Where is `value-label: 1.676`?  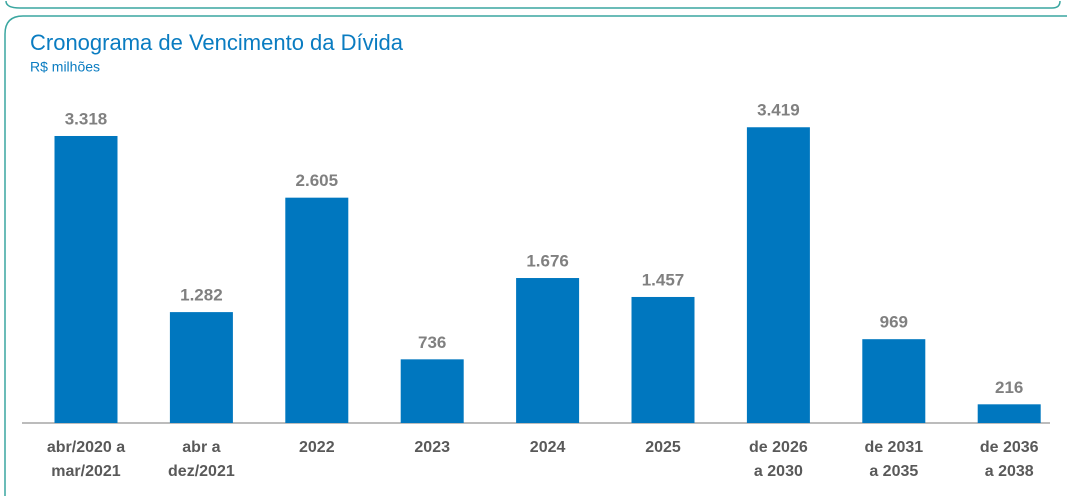
value-label: 1.676 is located at coordinates (547, 261).